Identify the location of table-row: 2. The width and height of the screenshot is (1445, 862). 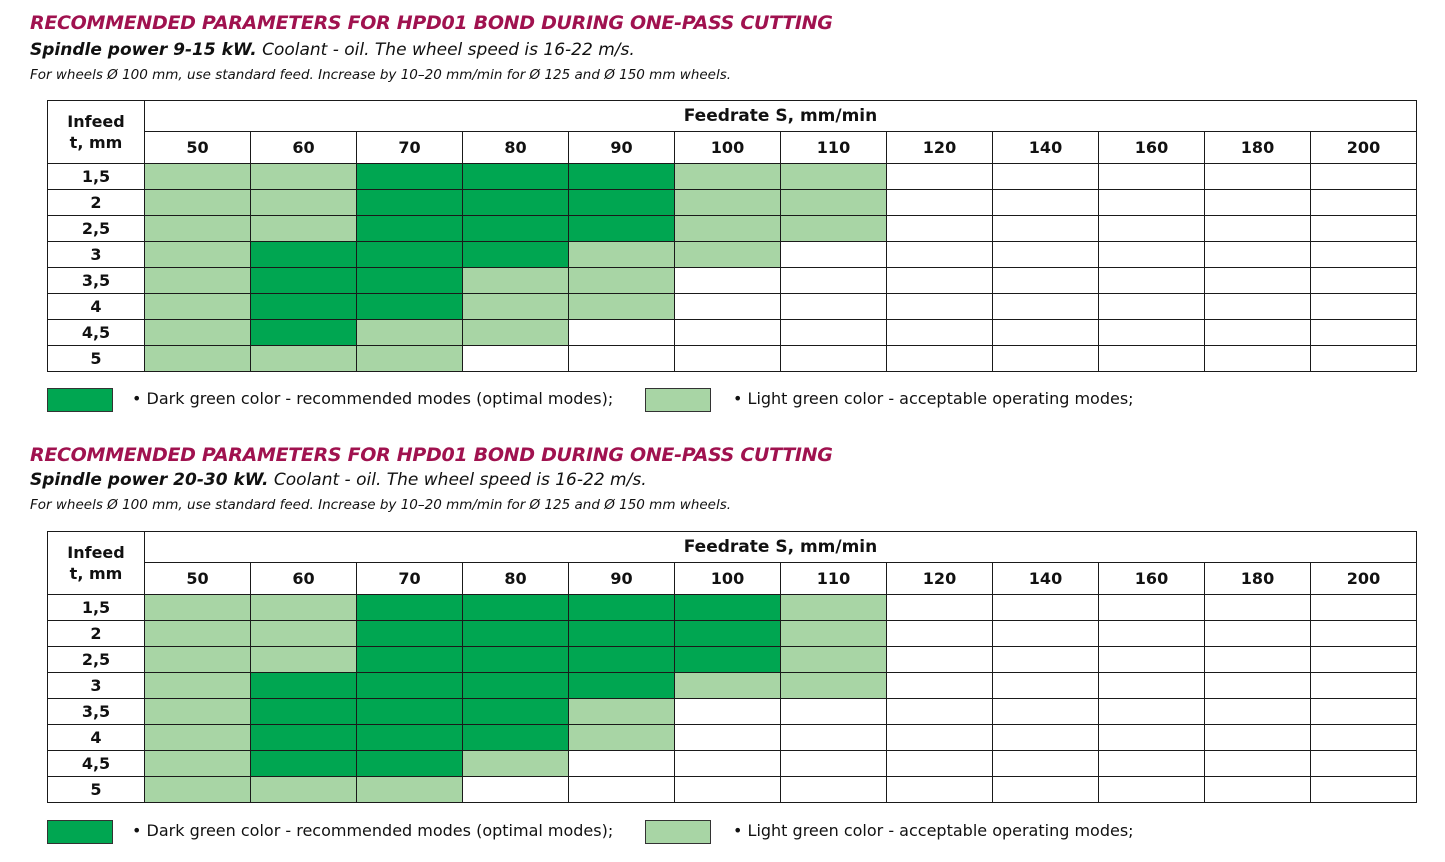
(732, 633).